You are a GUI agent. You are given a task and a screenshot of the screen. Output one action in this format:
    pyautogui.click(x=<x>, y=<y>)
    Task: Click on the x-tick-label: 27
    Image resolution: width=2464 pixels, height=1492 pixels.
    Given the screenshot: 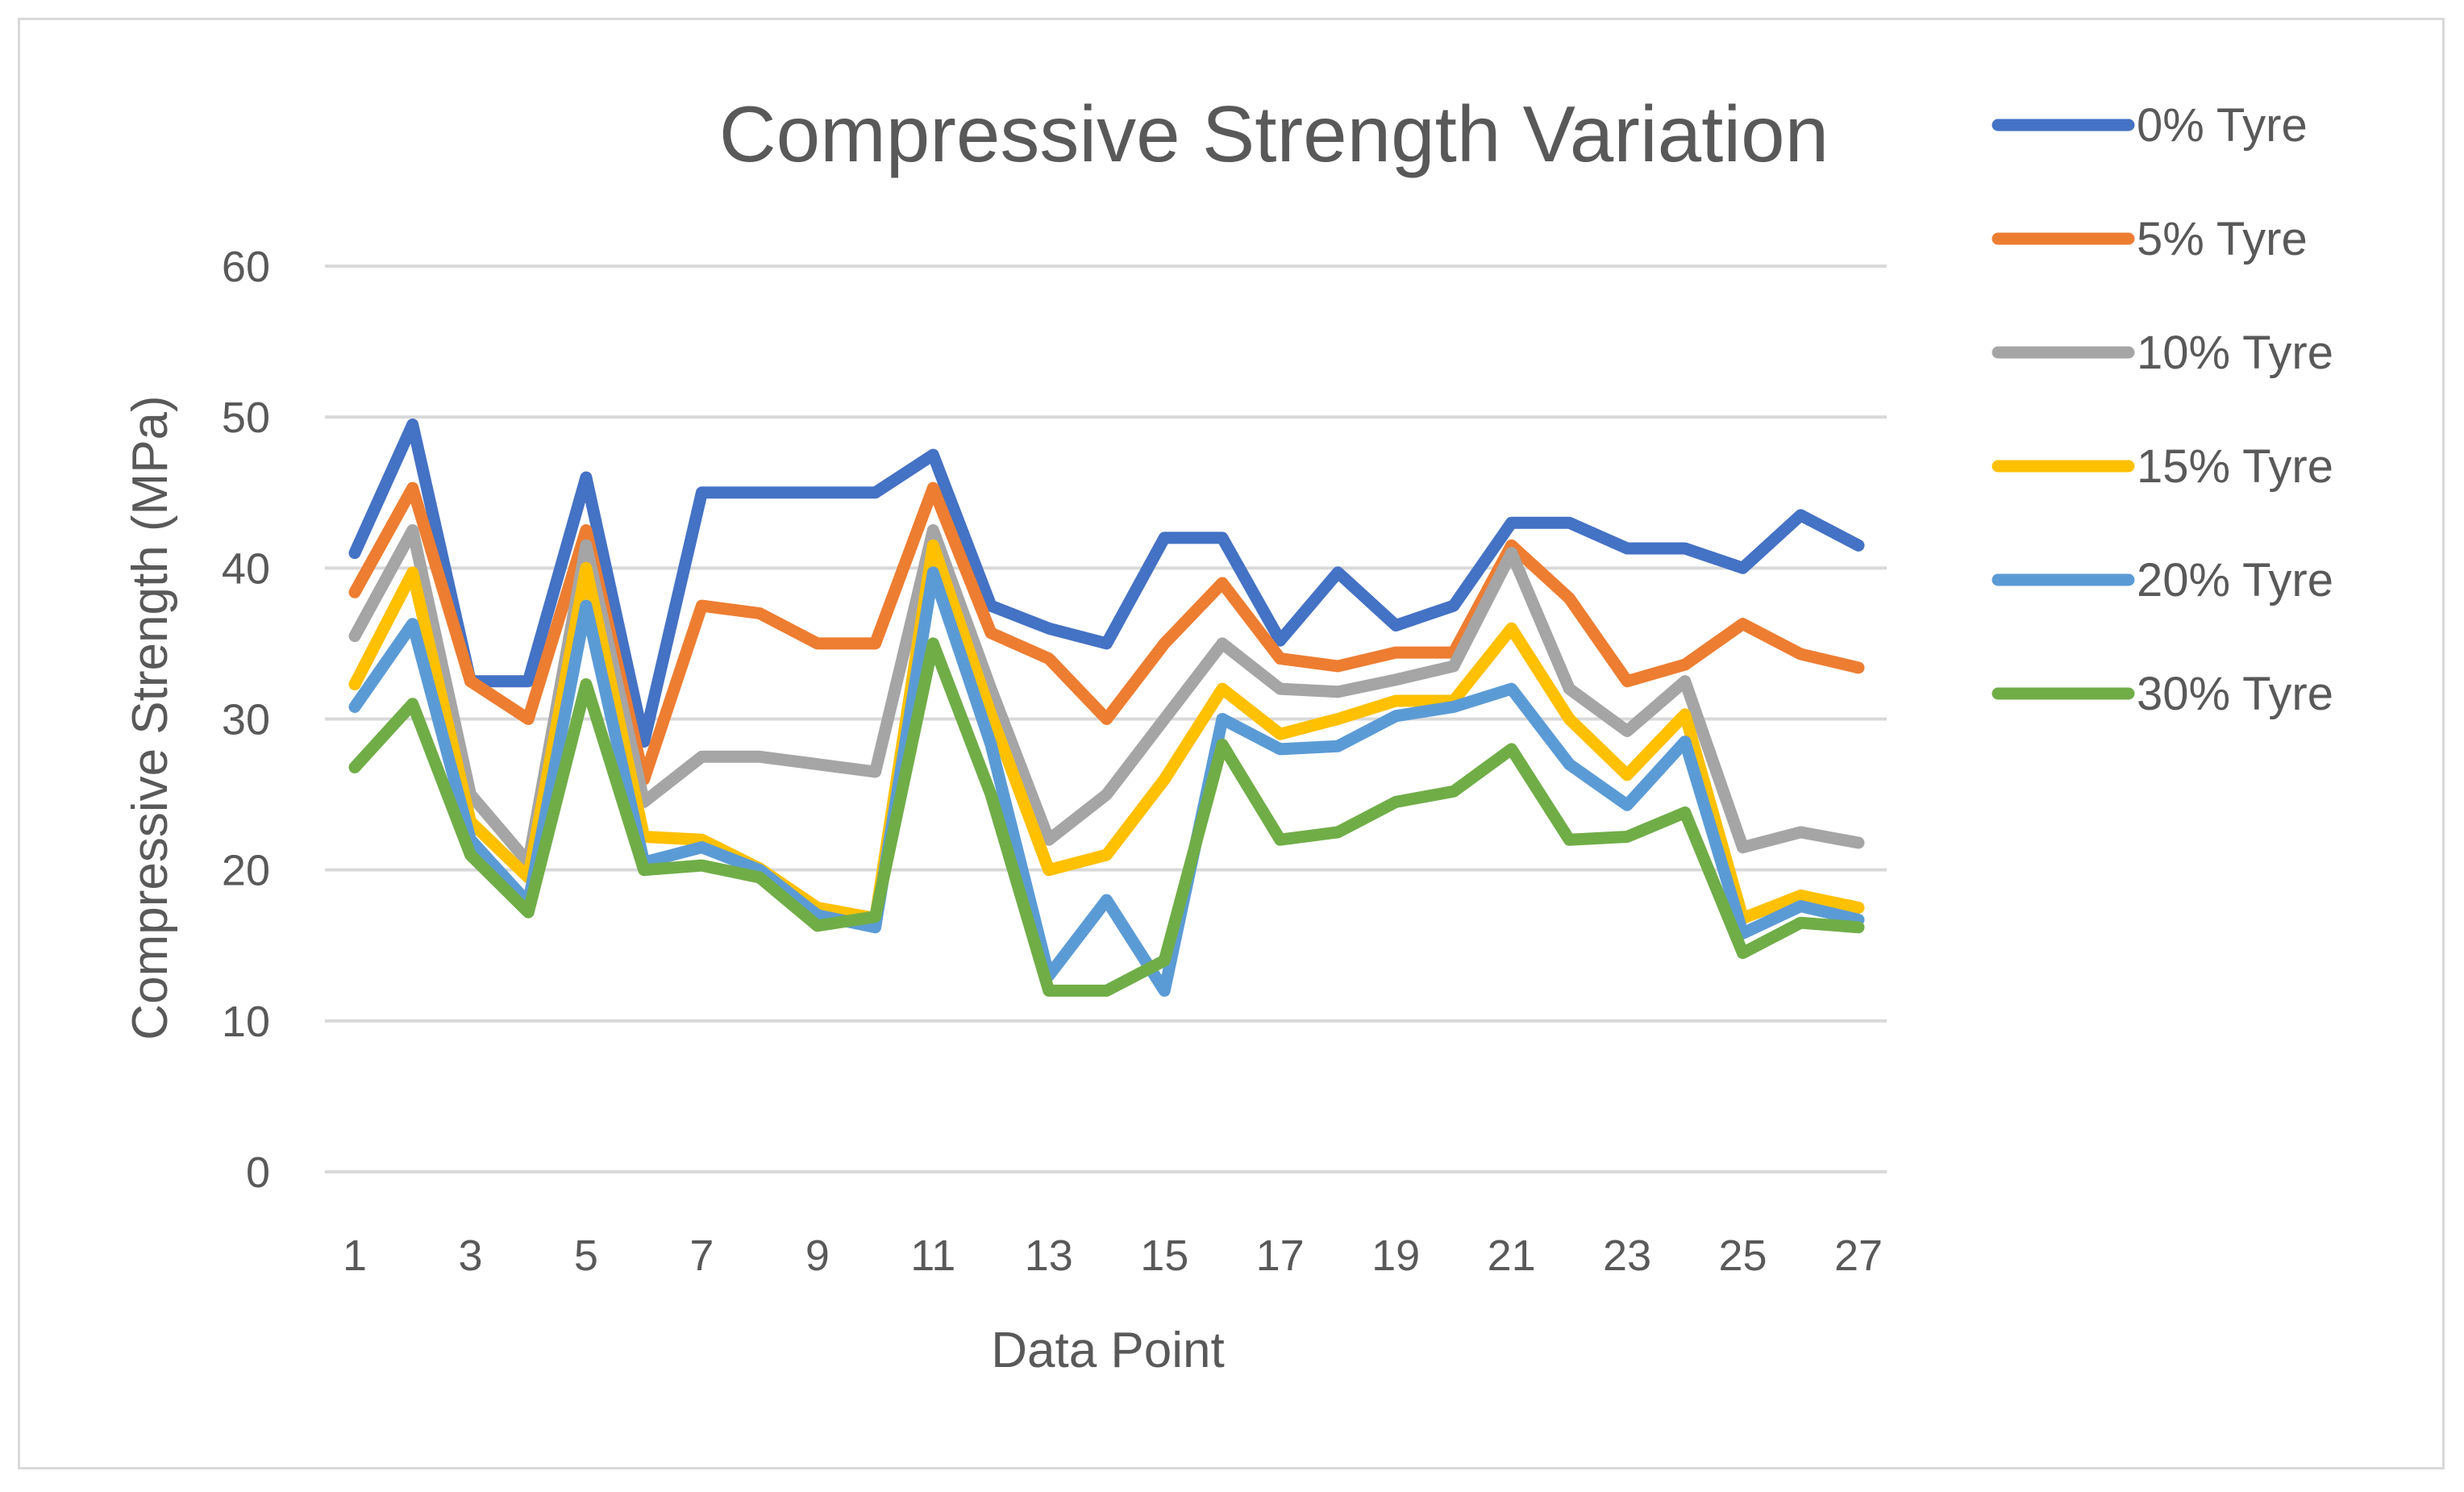 What is the action you would take?
    pyautogui.click(x=1858, y=1256)
    